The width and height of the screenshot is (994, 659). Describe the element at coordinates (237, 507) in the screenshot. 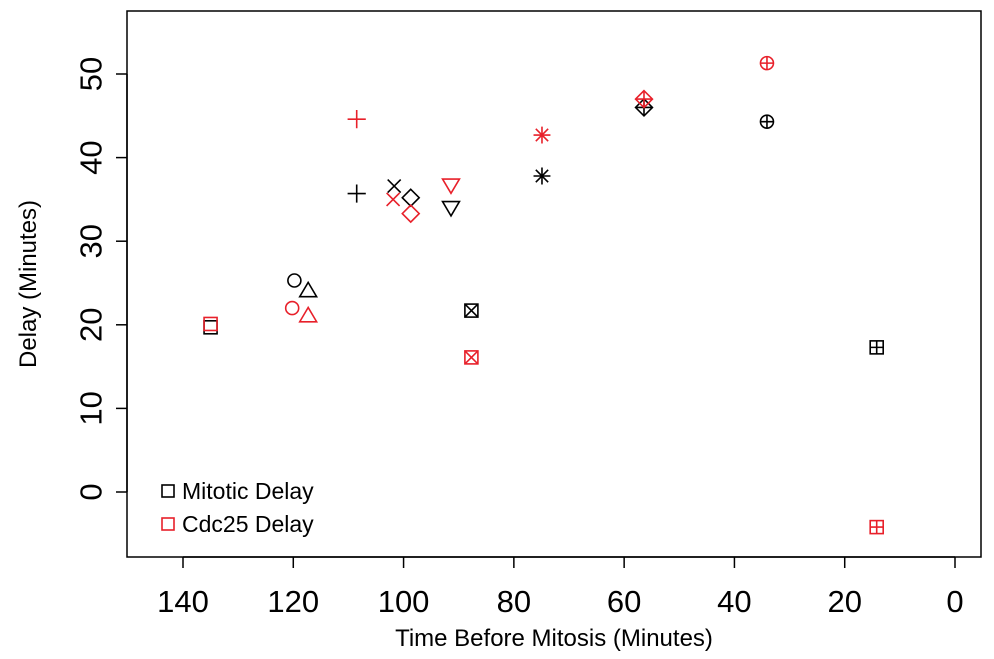

I see `legend: Mitotic Delay Cdc25 Delay` at that location.